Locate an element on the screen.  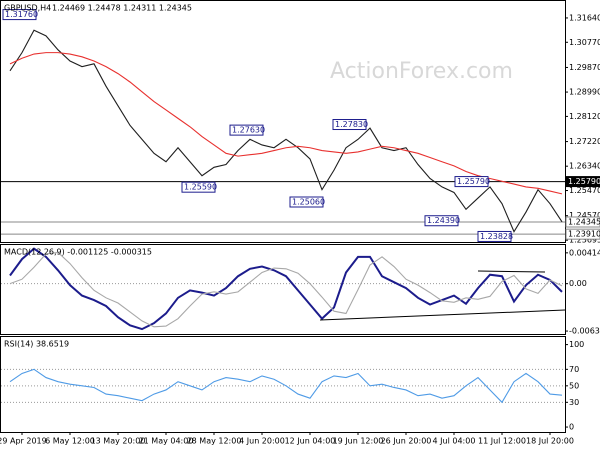
series-line is located at coordinates (286, 386).